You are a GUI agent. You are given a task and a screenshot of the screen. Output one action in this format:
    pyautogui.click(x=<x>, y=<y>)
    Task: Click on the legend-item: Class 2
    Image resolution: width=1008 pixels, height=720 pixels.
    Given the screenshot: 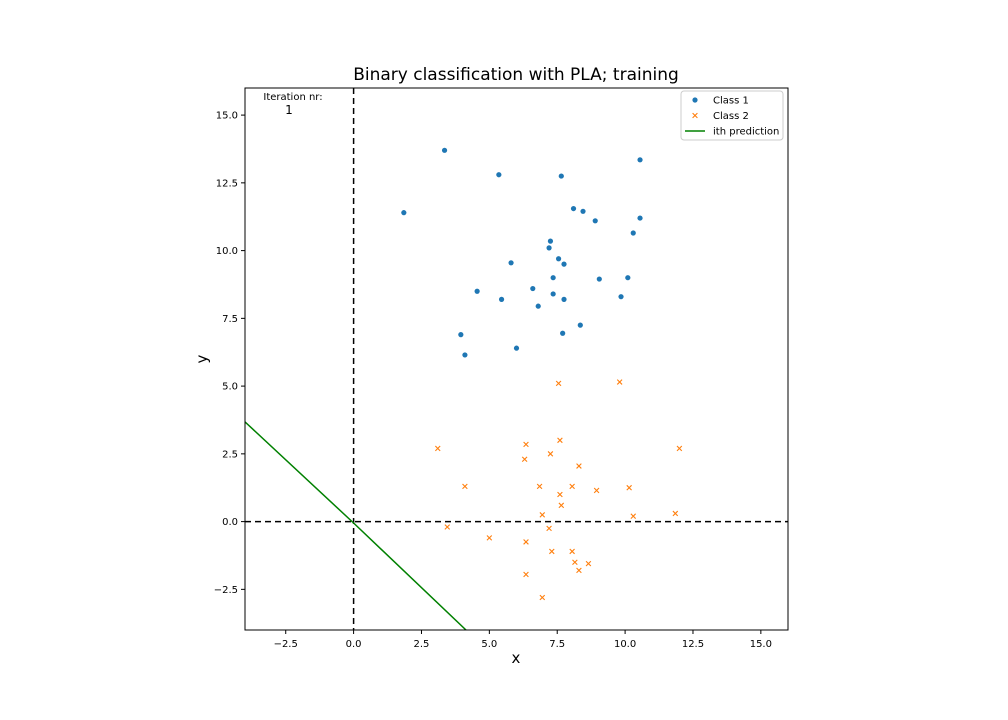 What is the action you would take?
    pyautogui.click(x=720, y=116)
    